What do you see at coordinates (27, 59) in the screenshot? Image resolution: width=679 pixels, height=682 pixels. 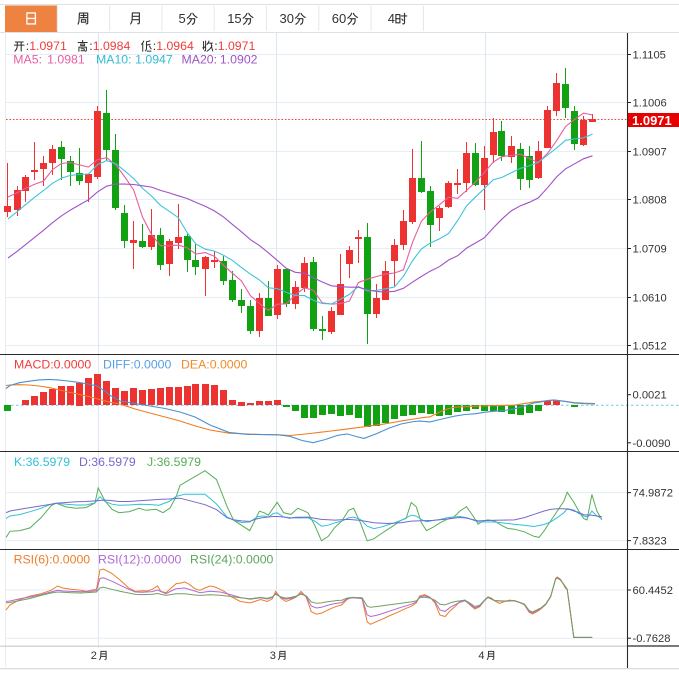 I see `svg-text: MA5:` at bounding box center [27, 59].